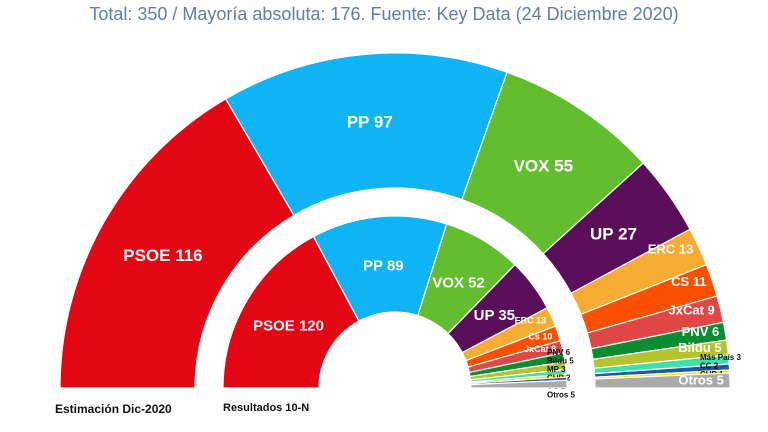  What do you see at coordinates (266, 408) in the screenshot?
I see `inner-ring-caption: Resultados 10-N` at bounding box center [266, 408].